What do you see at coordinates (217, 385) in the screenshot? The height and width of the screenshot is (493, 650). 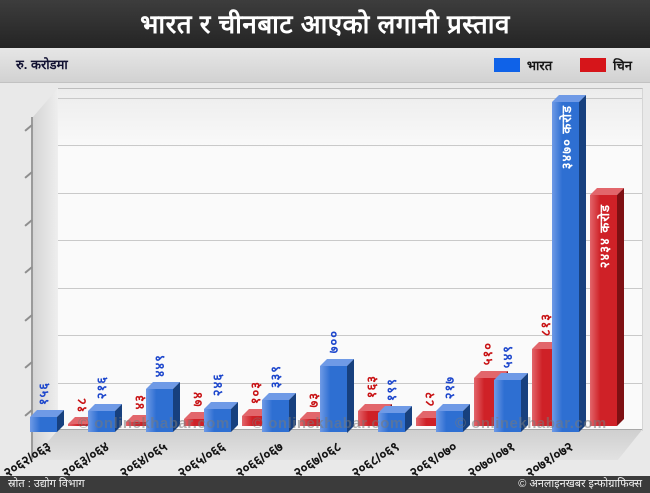 I see `india-value-label: २४६` at bounding box center [217, 385].